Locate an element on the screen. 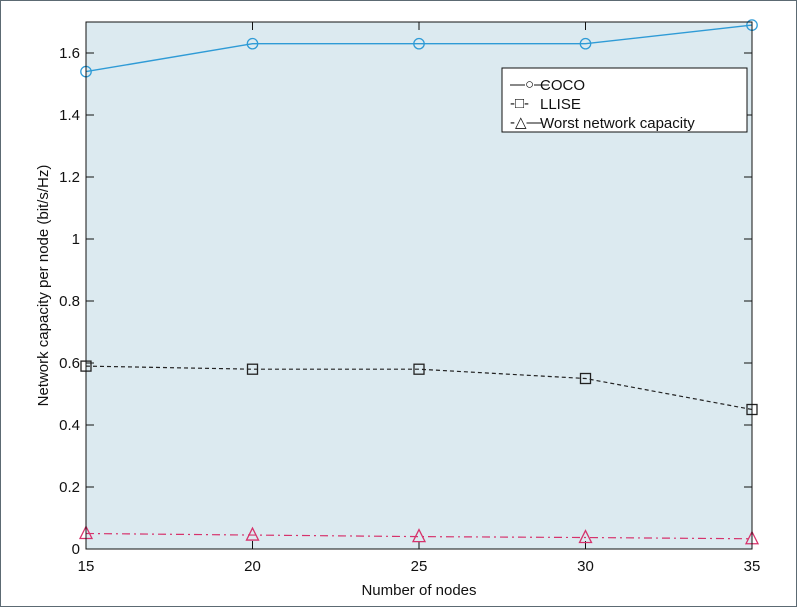 The height and width of the screenshot is (607, 797). legend-label-coco: COCO is located at coordinates (562, 85).